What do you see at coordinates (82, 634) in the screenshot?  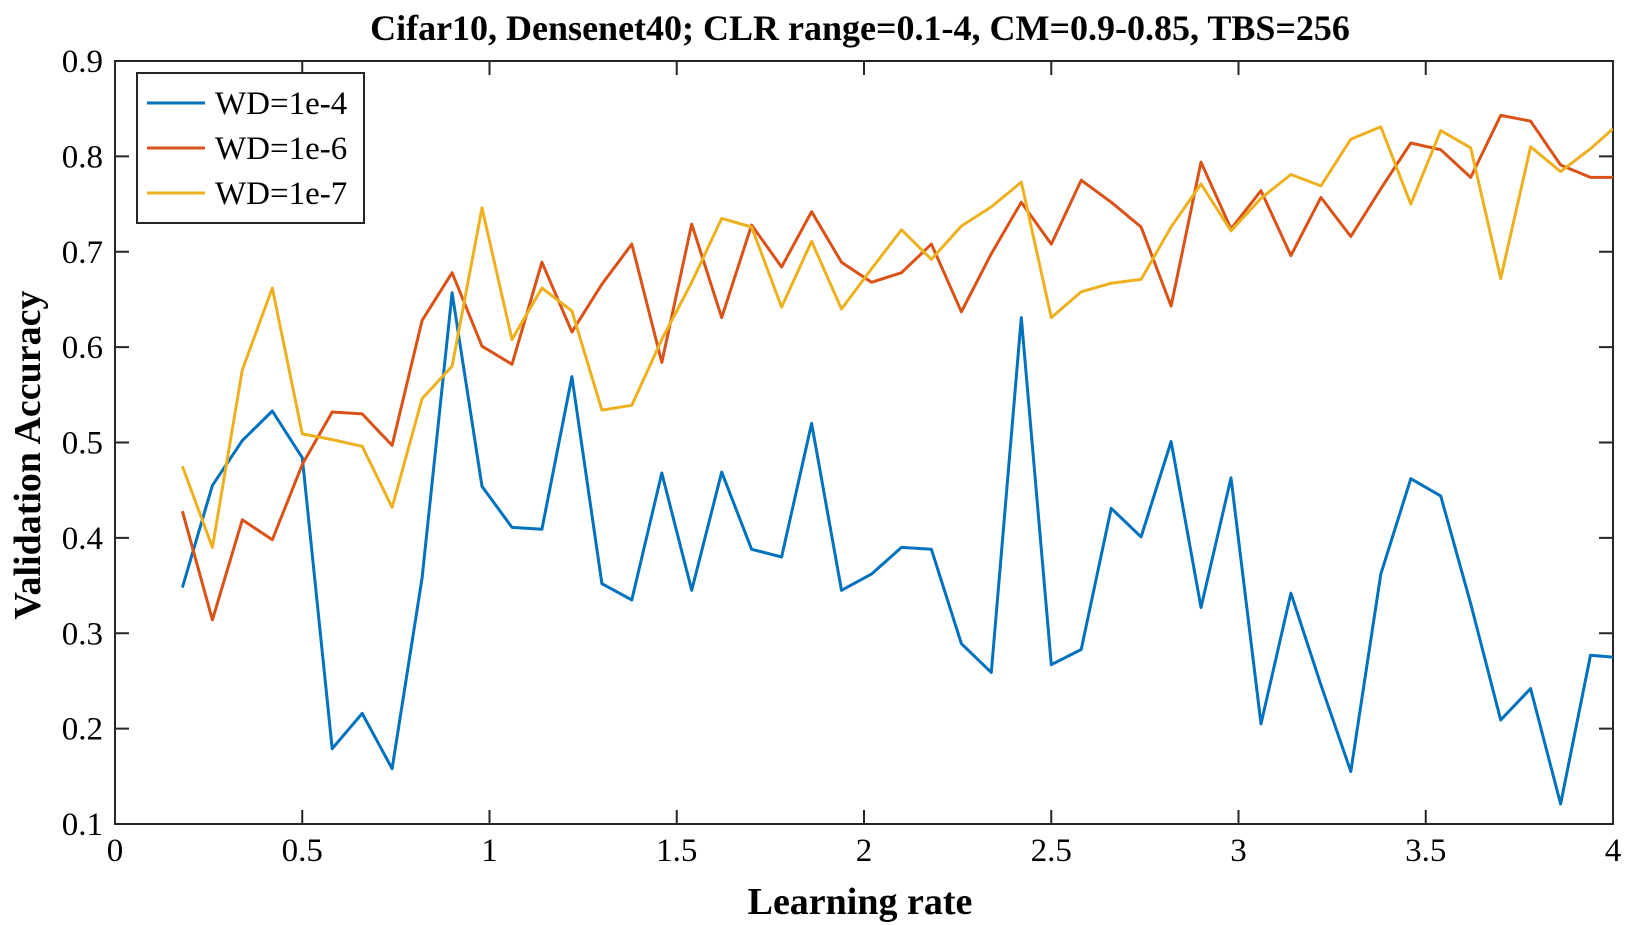 I see `y-tick-label: 0.3` at bounding box center [82, 634].